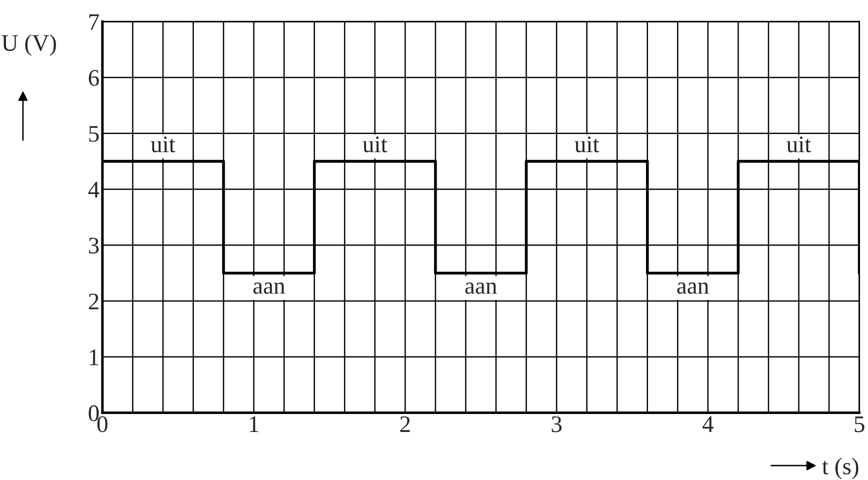 The image size is (868, 480). Describe the element at coordinates (93, 413) in the screenshot. I see `y-tick-label: 0` at that location.